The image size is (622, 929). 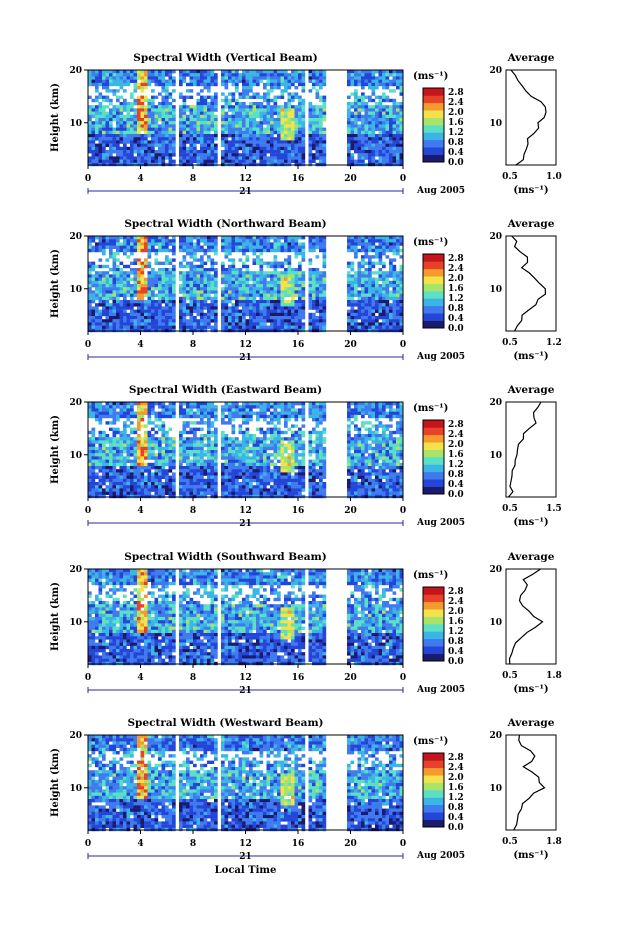 What do you see at coordinates (298, 179) in the screenshot?
I see `x-tick-label: 16` at bounding box center [298, 179].